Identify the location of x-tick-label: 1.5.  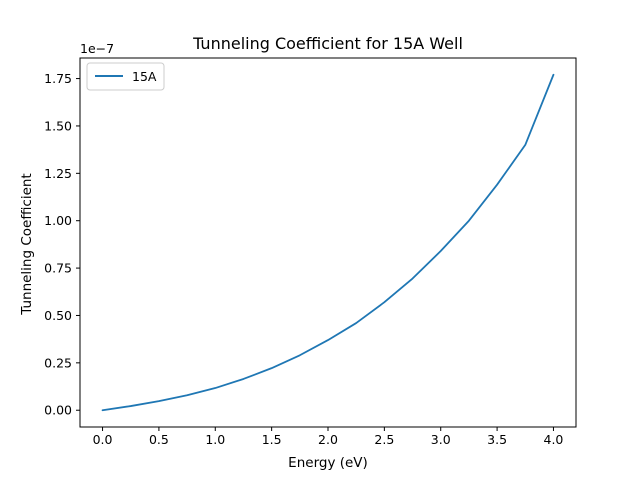
(272, 439).